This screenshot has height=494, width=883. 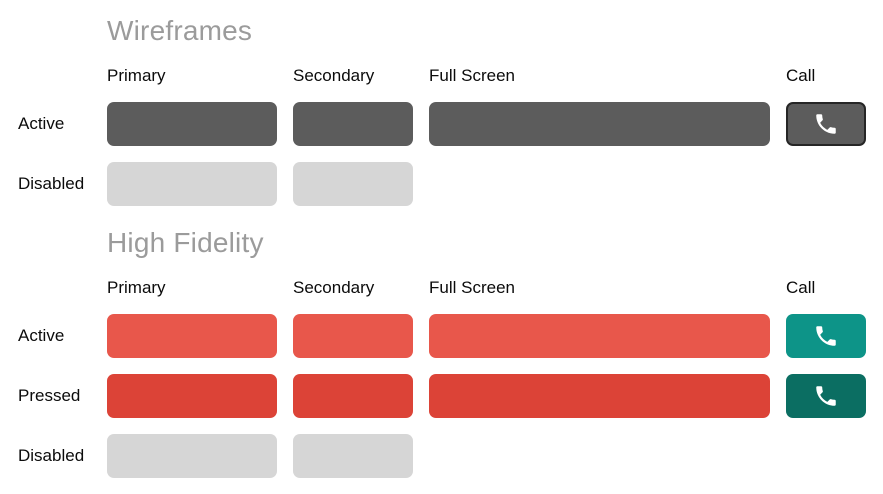 I want to click on wireframes-disabled-row: Disabled, so click(x=441, y=184).